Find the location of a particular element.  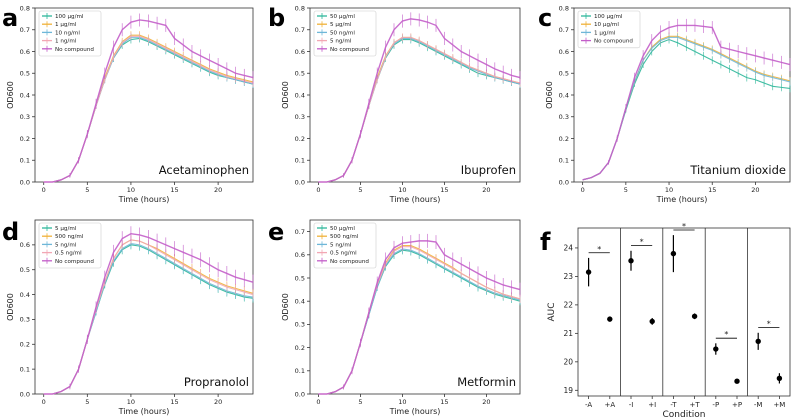

panel-title: Ibuprofen is located at coordinates (488, 170).